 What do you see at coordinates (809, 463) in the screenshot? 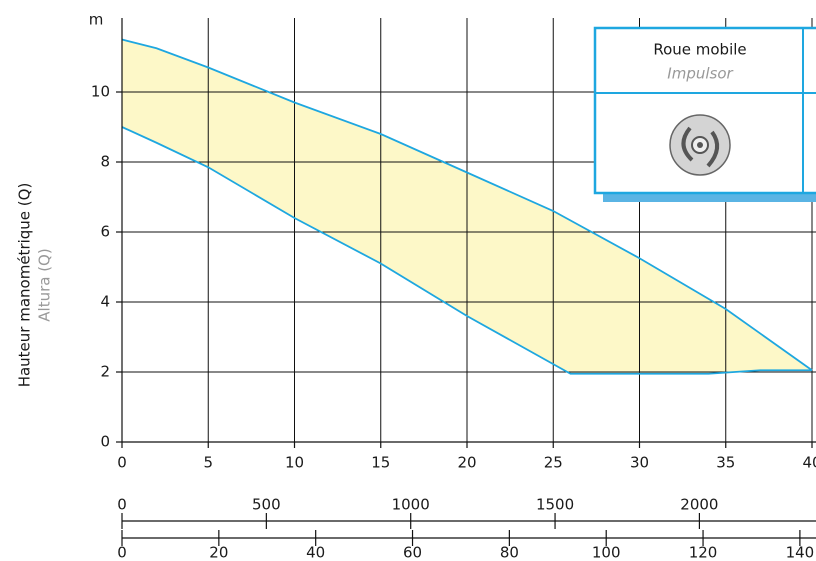
I see `x-tick-label: 40` at bounding box center [809, 463].